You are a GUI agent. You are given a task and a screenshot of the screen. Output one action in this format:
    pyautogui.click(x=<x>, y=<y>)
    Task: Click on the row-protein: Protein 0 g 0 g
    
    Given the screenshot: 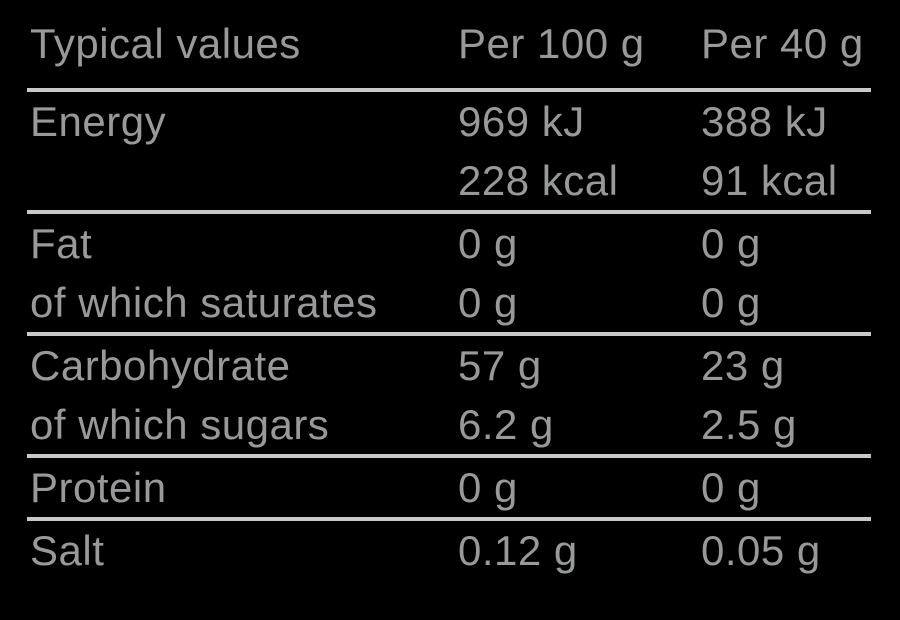 What is the action you would take?
    pyautogui.click(x=449, y=487)
    